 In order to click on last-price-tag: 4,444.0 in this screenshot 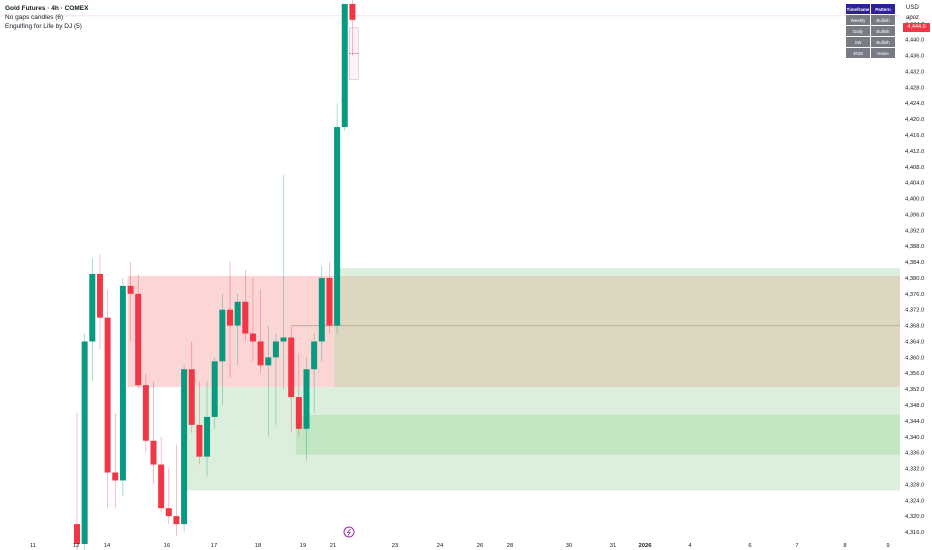, I will do `click(916, 27)`.